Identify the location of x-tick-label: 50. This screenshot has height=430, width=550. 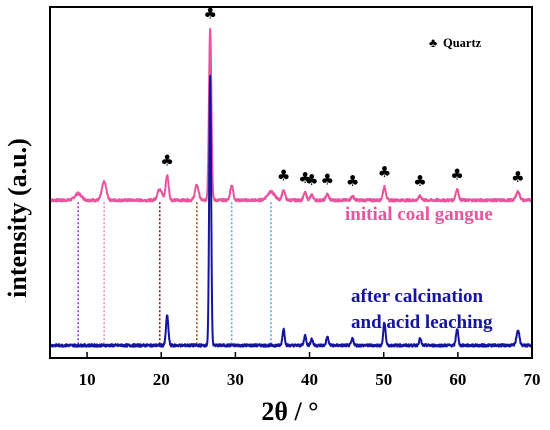
(383, 379).